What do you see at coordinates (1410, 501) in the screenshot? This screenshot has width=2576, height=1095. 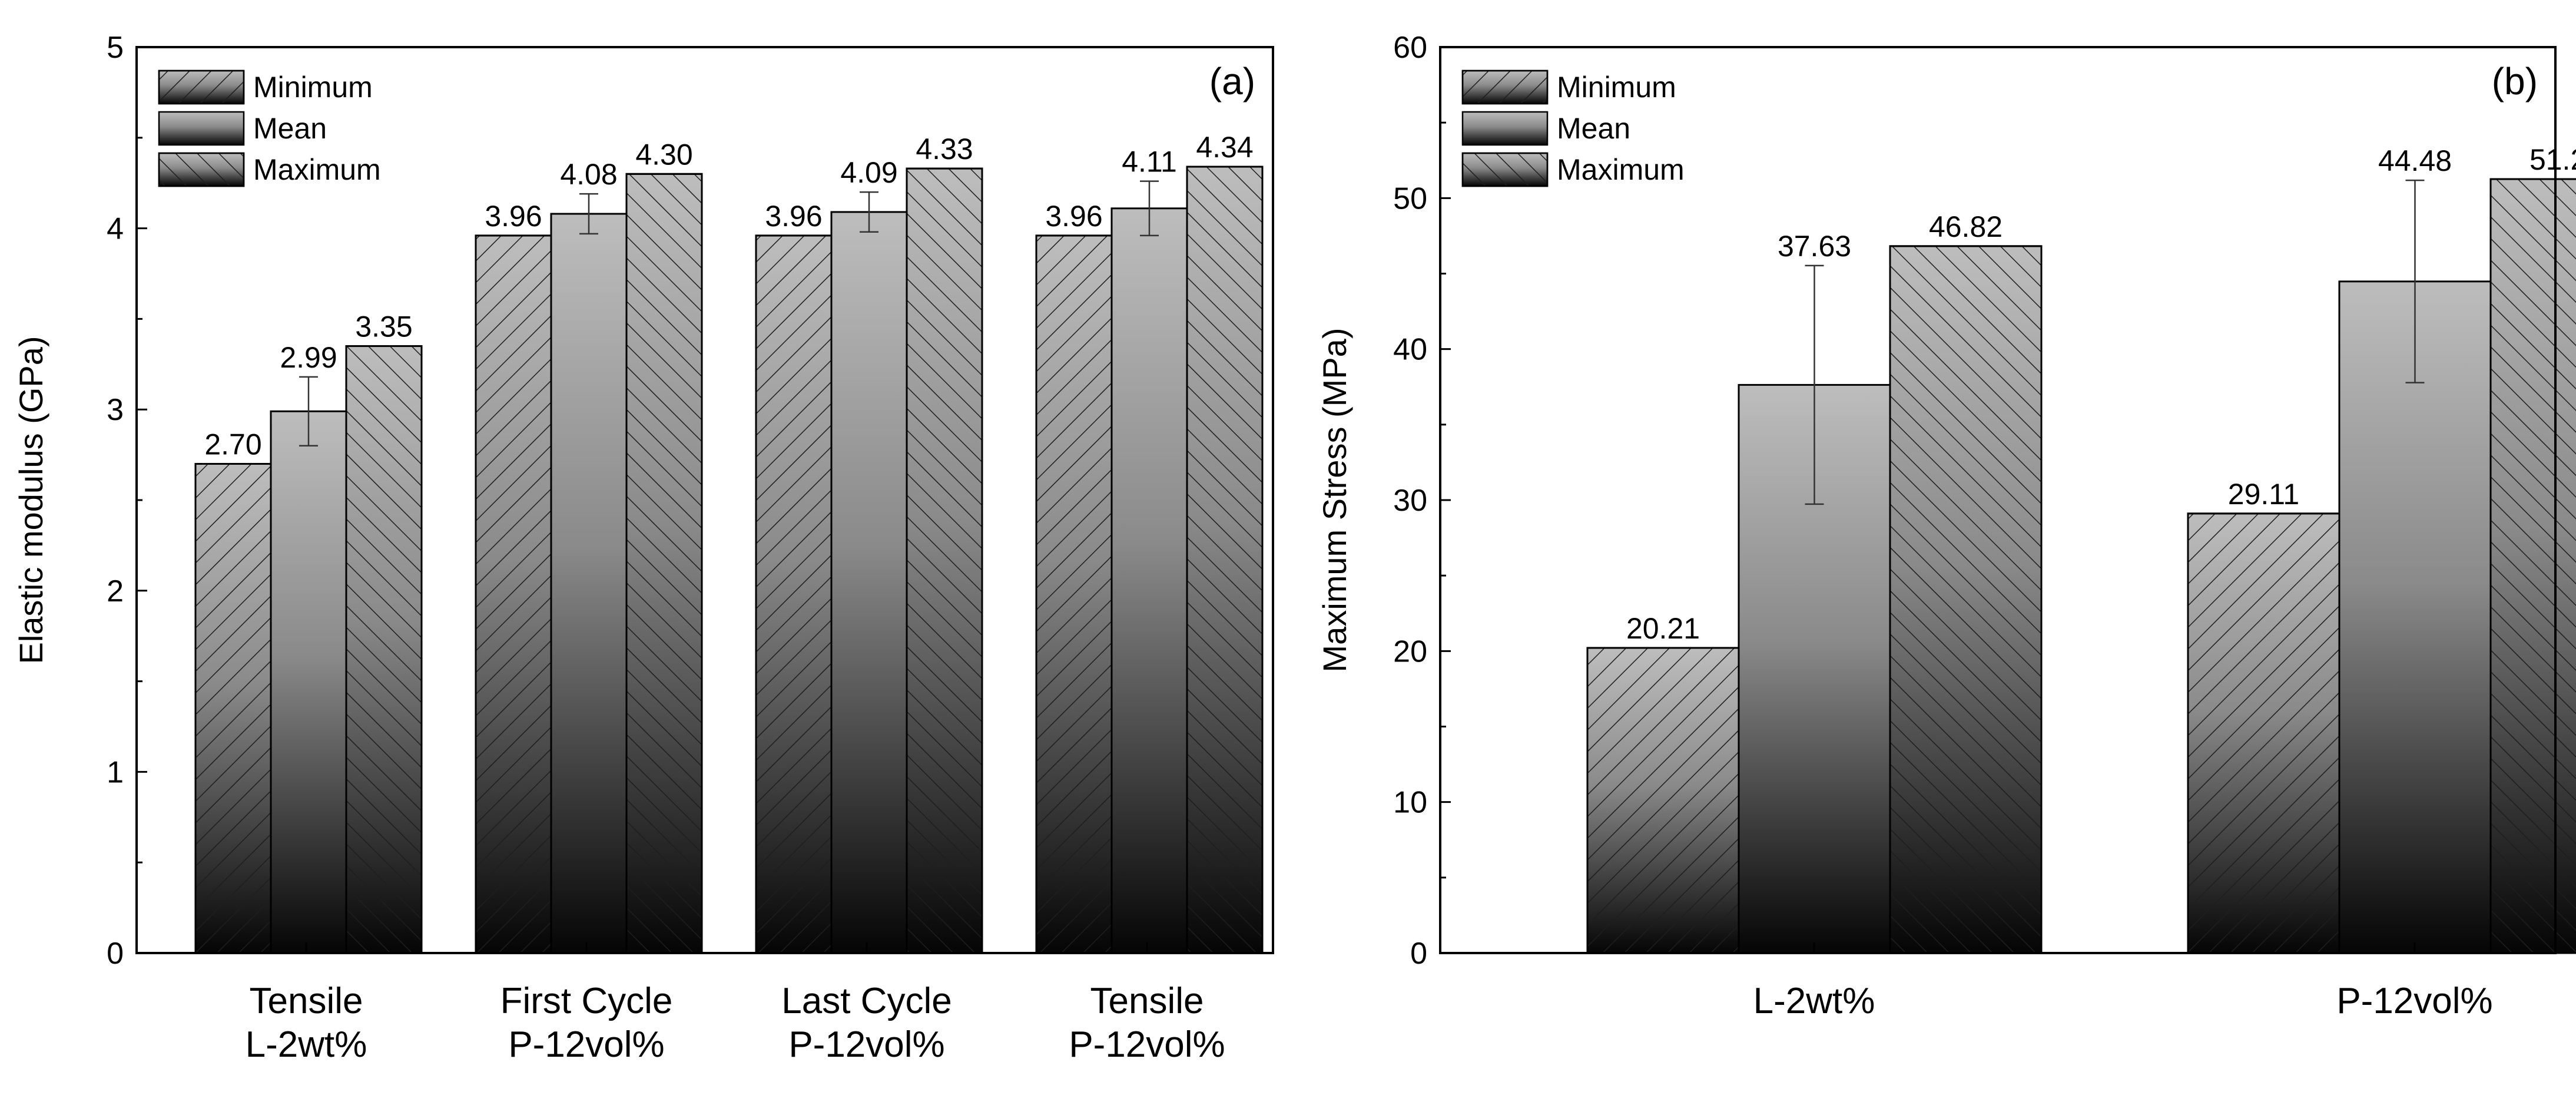 I see `y-tick-label: 30` at bounding box center [1410, 501].